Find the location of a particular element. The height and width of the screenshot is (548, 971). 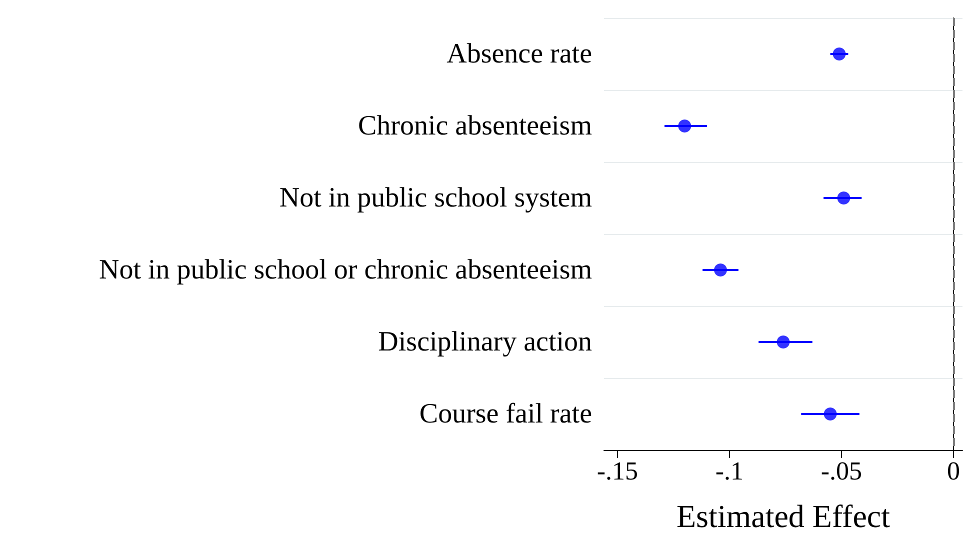

x-tick-label: -.05 is located at coordinates (841, 471).